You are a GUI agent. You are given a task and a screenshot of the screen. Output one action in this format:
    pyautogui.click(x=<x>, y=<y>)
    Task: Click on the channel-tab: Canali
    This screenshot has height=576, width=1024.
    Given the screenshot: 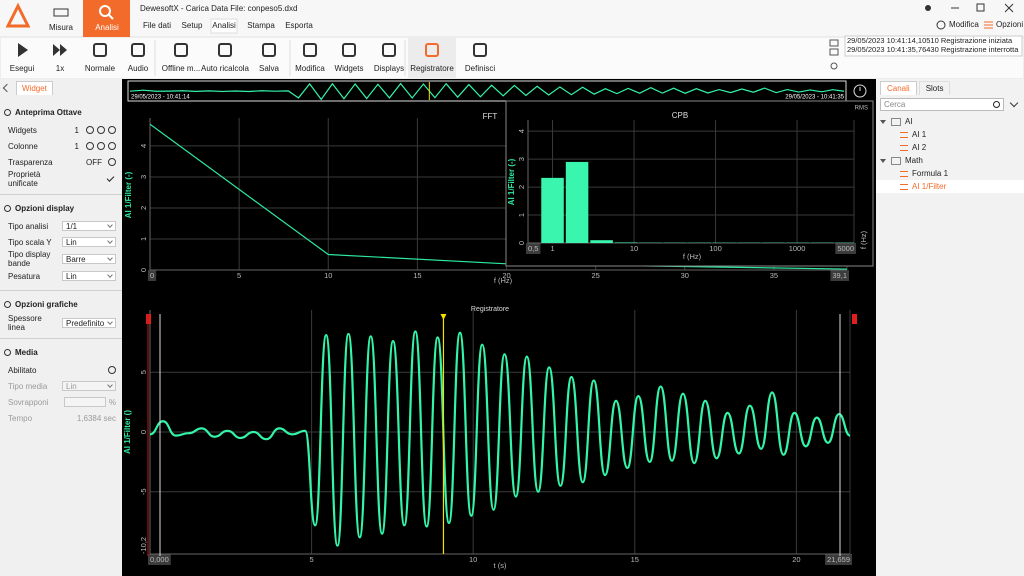 What is the action you would take?
    pyautogui.click(x=898, y=88)
    